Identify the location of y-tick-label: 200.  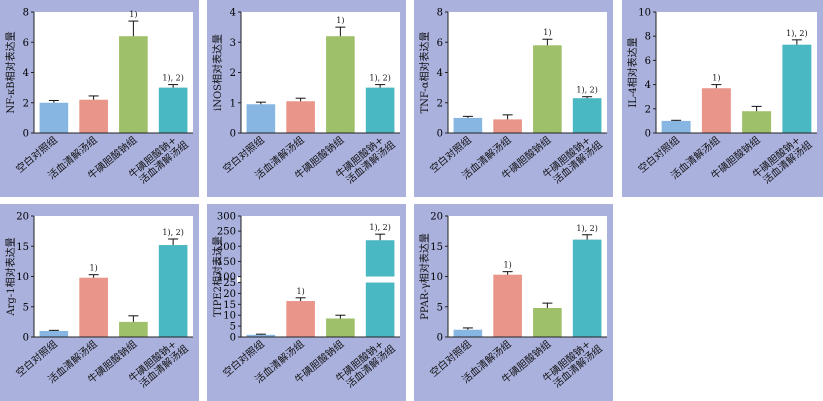
(226, 247).